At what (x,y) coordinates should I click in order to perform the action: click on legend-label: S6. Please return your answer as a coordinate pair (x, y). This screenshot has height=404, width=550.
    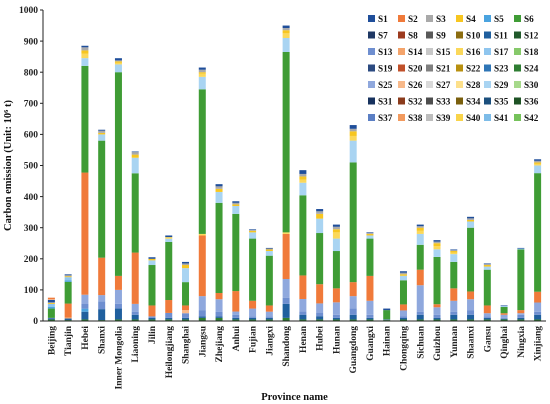
    Looking at the image, I should click on (529, 19).